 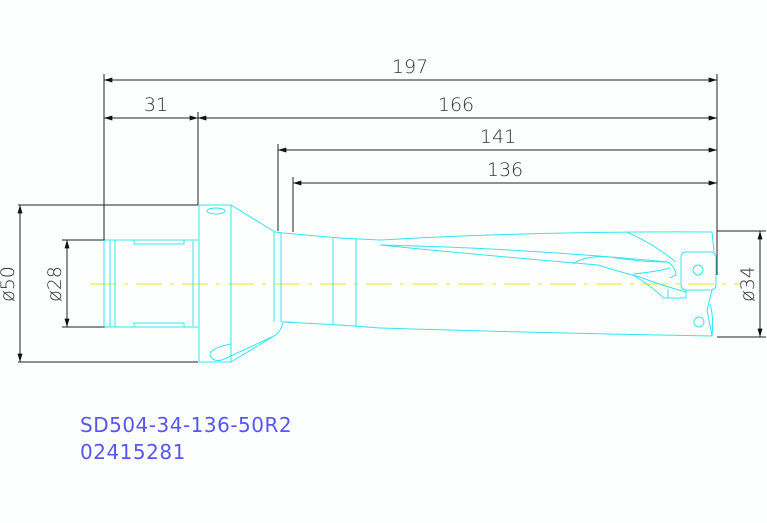 I want to click on dim-drilling-depth: 136, so click(x=505, y=170).